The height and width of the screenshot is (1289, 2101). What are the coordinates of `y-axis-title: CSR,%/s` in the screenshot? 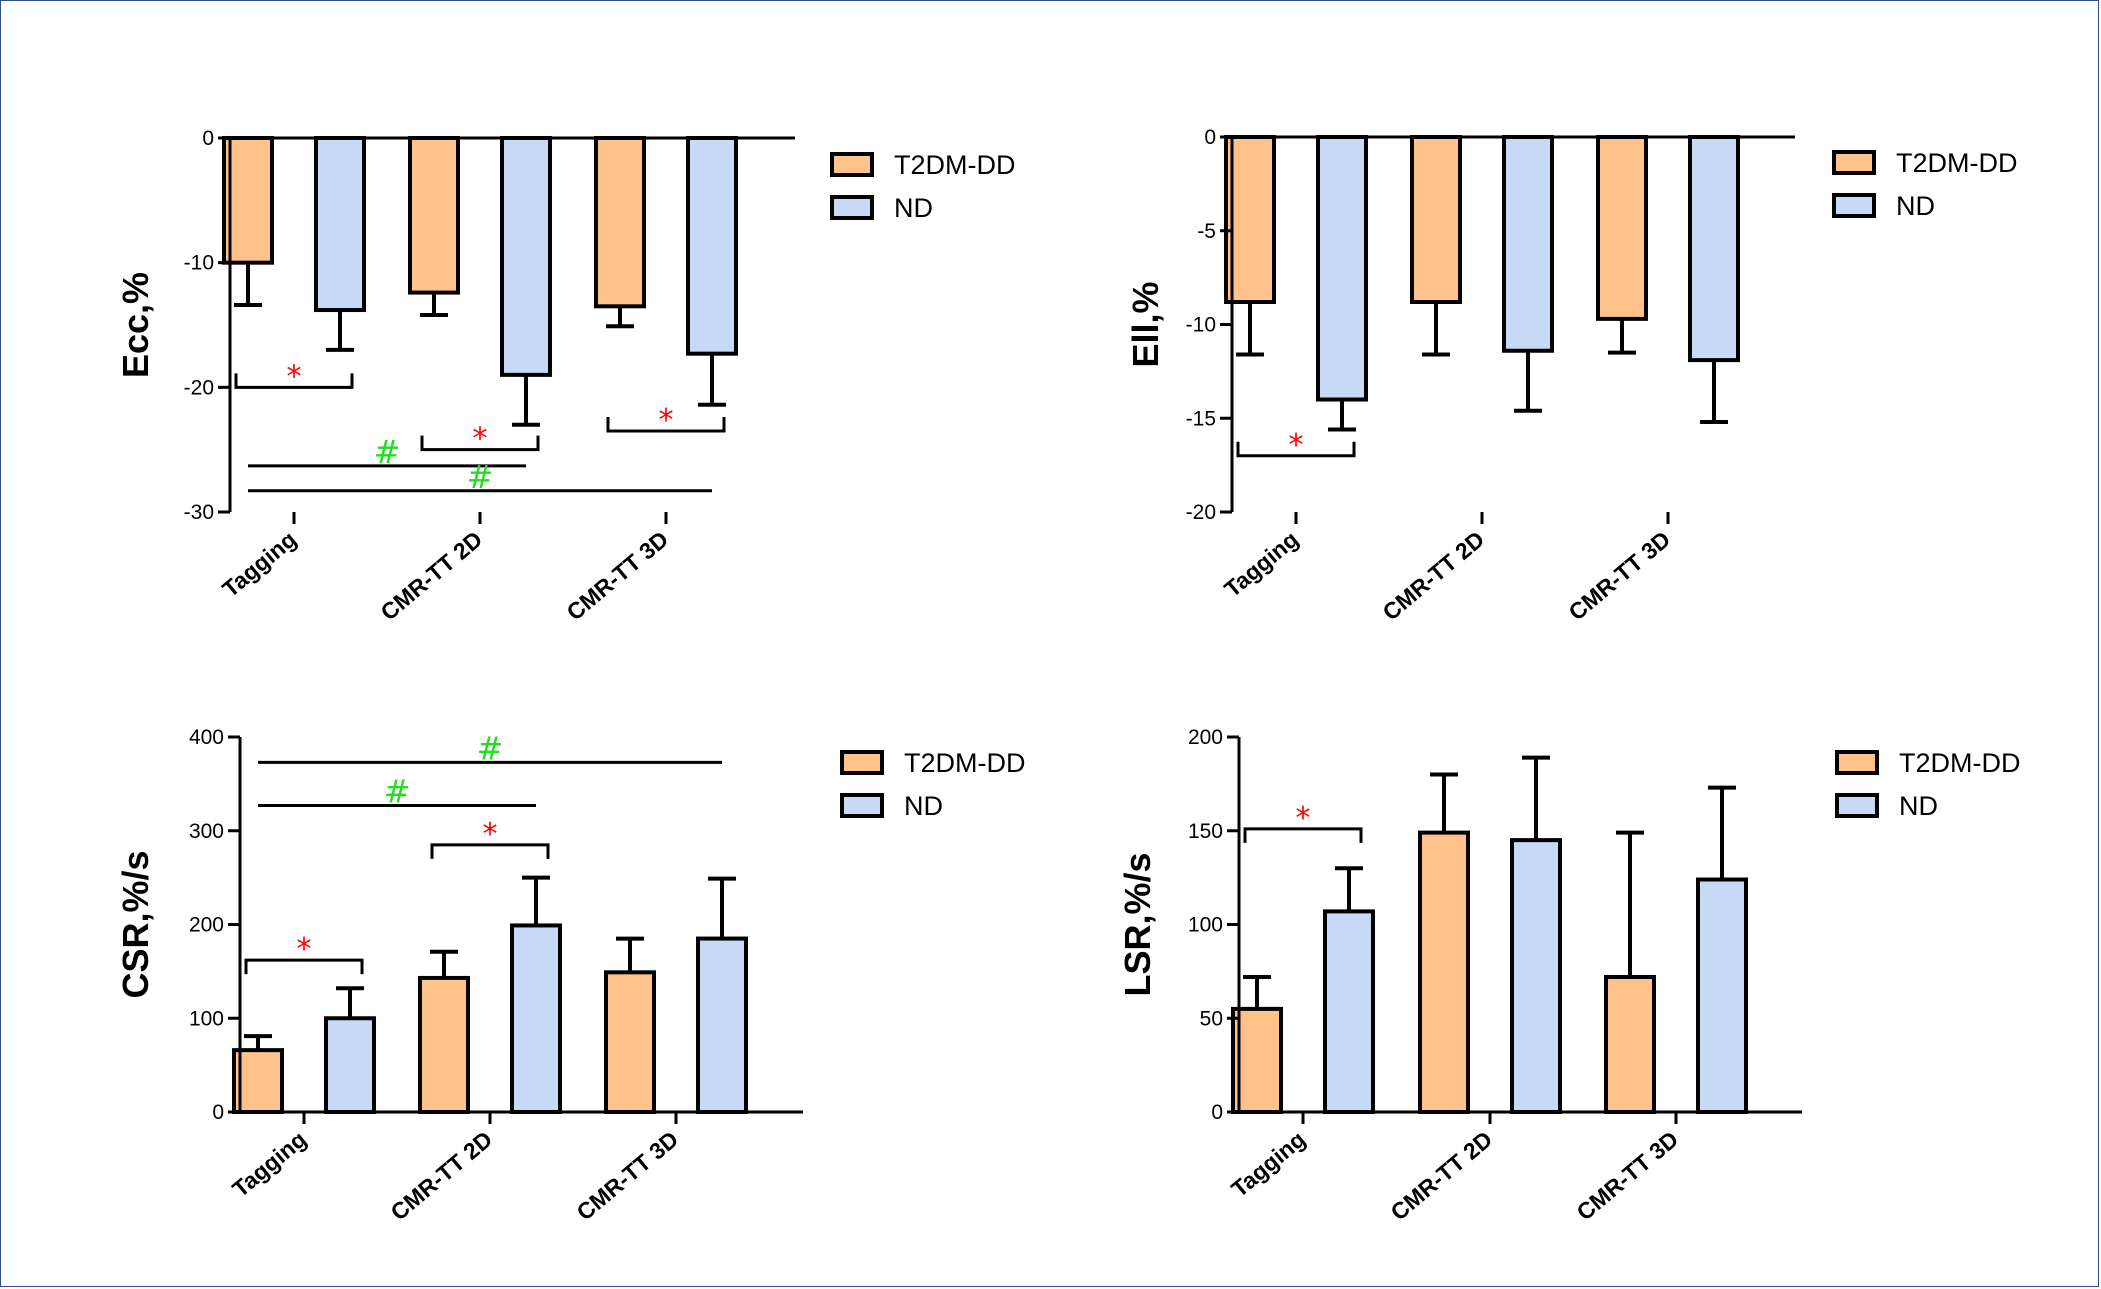 It's located at (135, 924).